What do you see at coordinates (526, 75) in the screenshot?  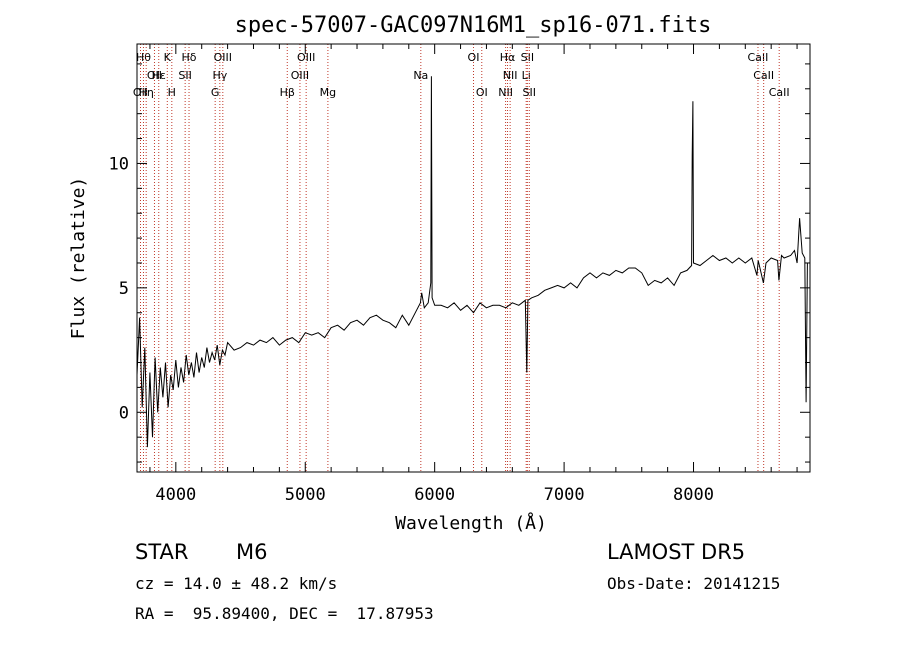 I see `line-marker-label: Li` at bounding box center [526, 75].